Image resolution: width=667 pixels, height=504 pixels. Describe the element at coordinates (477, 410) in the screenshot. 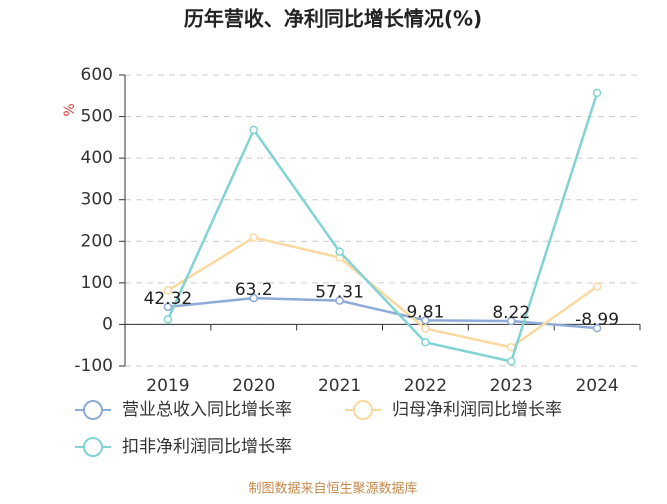

I see `legend-label: 归母净利润同比增长率` at that location.